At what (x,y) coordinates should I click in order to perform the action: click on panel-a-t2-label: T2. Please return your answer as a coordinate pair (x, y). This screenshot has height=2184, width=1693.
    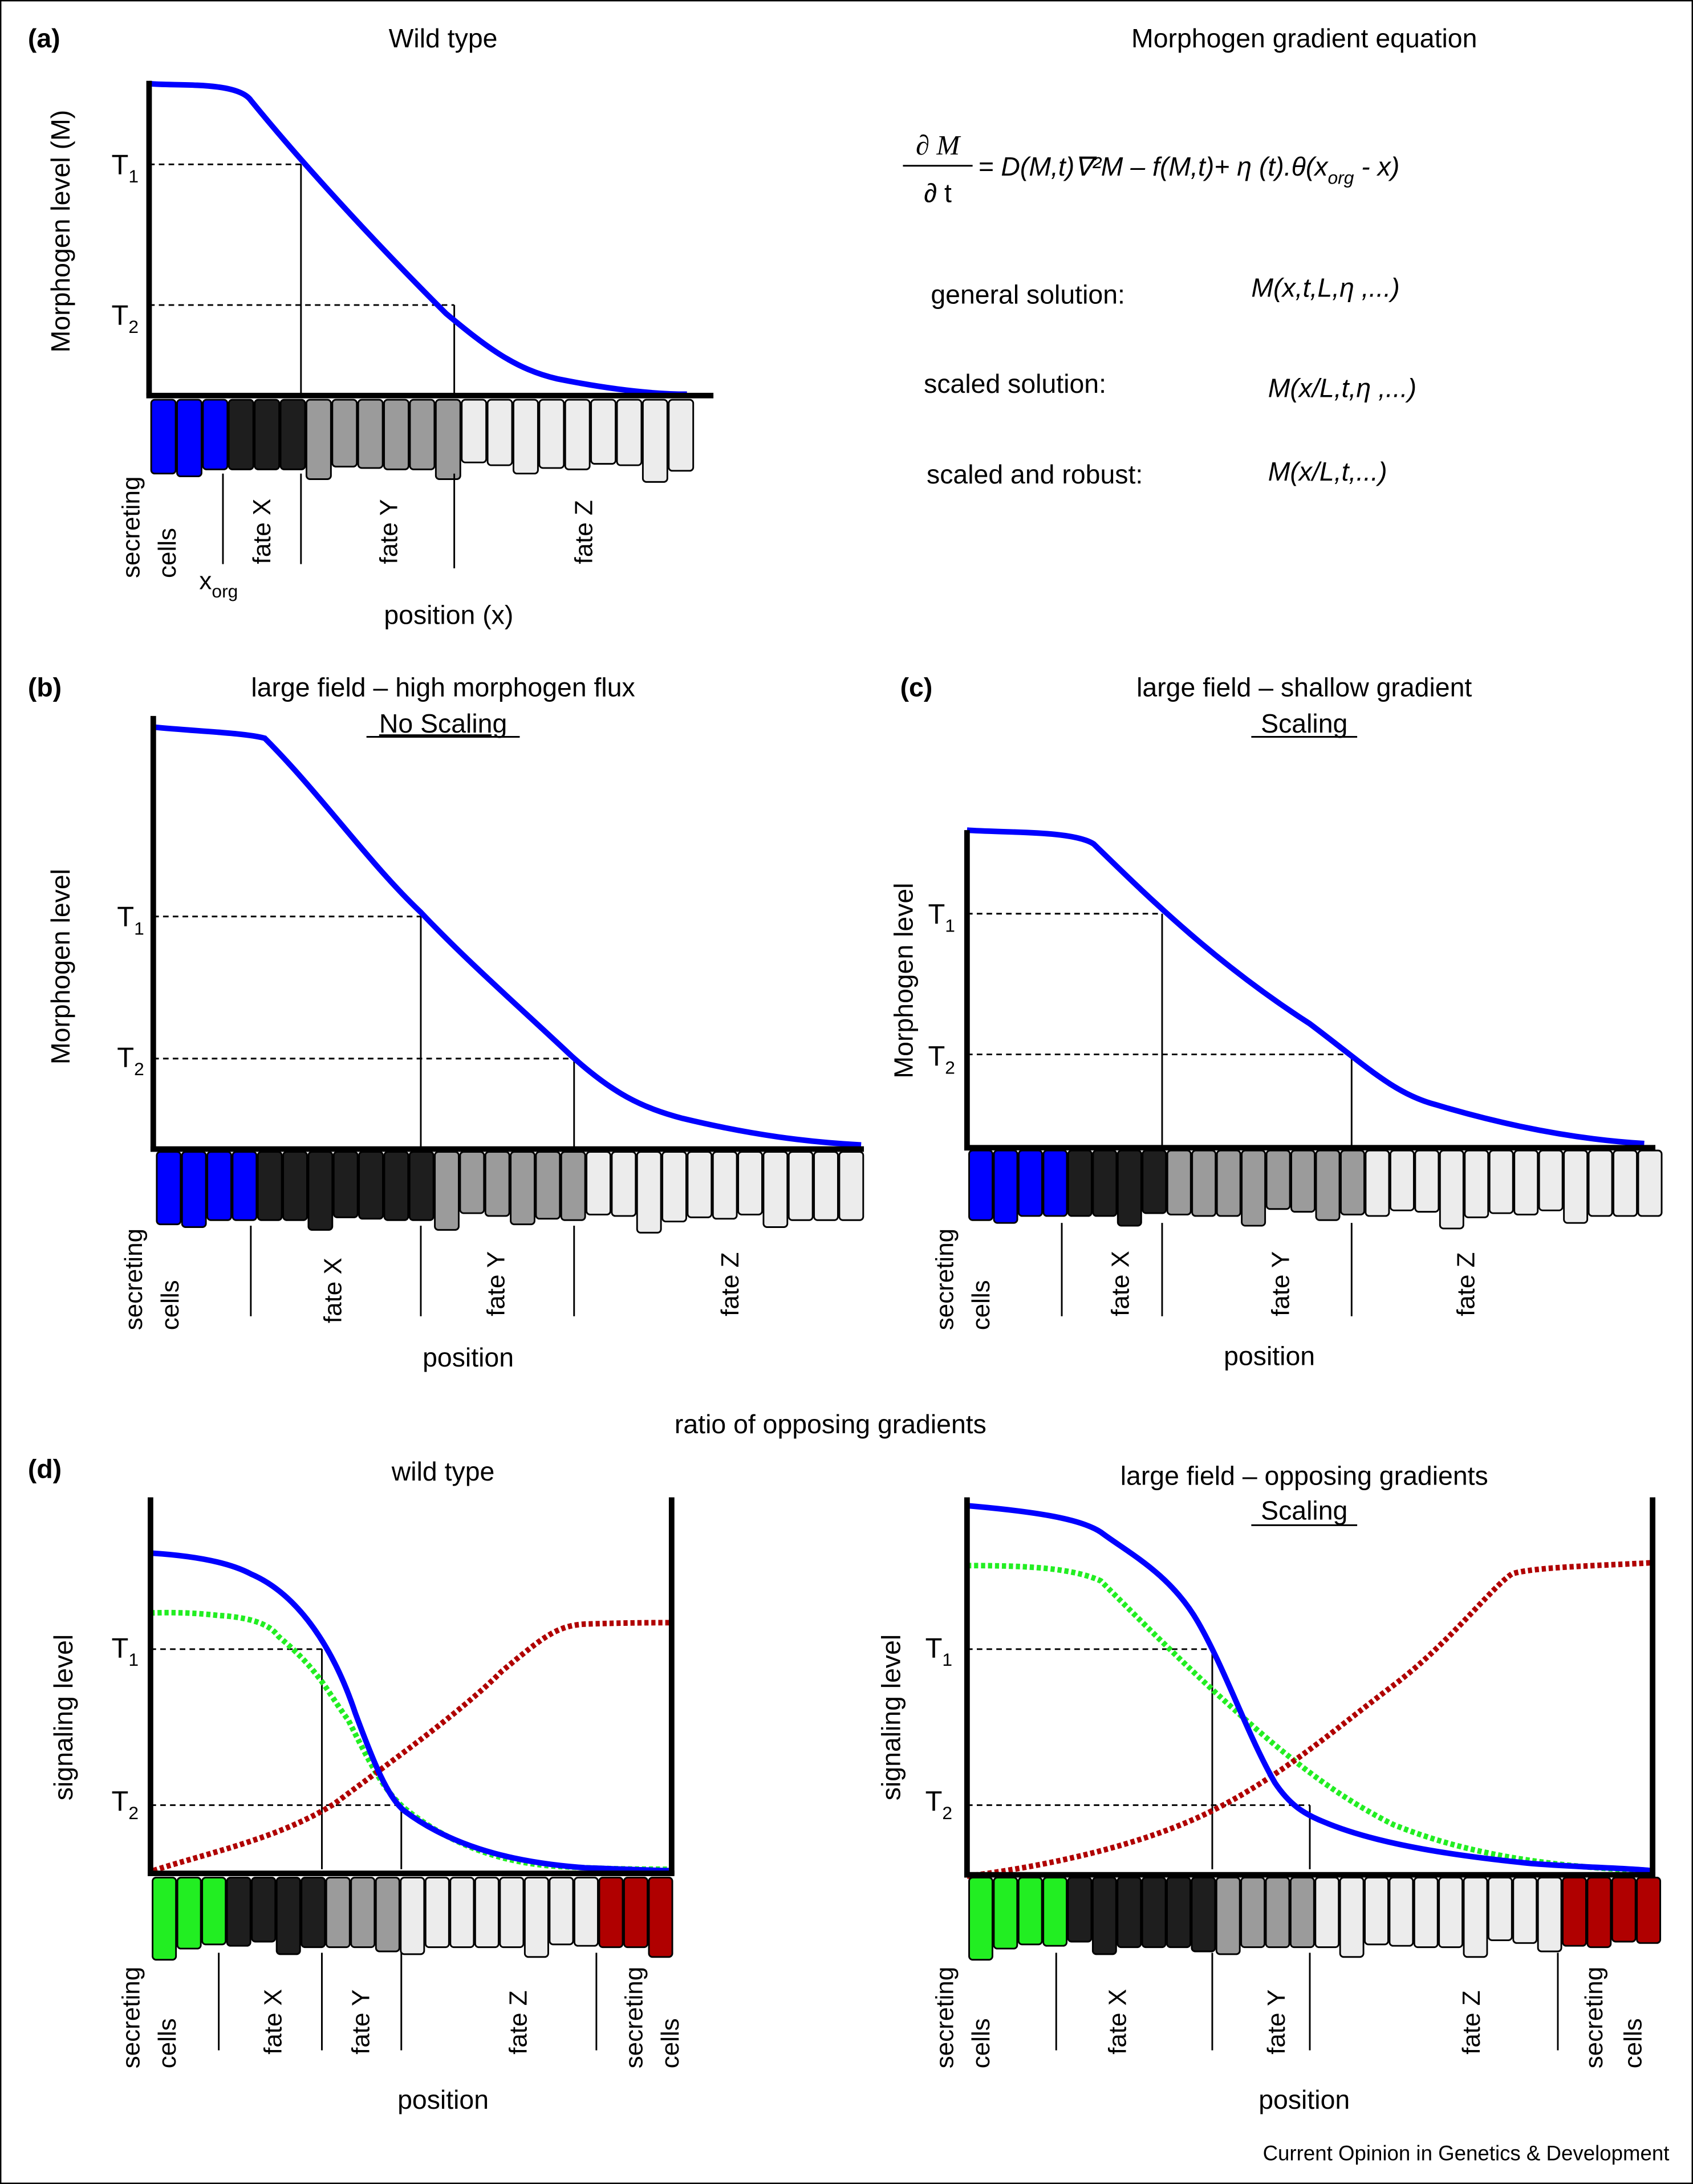
    Looking at the image, I should click on (125, 318).